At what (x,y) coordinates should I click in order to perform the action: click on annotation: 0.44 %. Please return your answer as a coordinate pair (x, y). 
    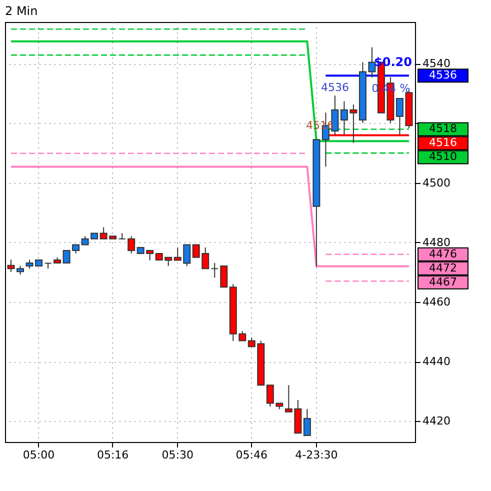
    Looking at the image, I should click on (391, 88).